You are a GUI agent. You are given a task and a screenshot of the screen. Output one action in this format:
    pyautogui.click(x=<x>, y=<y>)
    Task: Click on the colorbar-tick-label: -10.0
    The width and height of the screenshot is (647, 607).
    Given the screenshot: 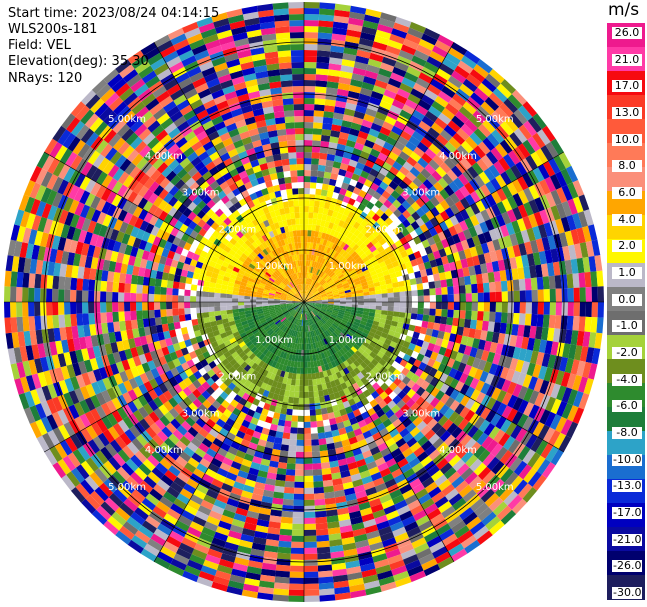 What is the action you would take?
    pyautogui.click(x=627, y=459)
    